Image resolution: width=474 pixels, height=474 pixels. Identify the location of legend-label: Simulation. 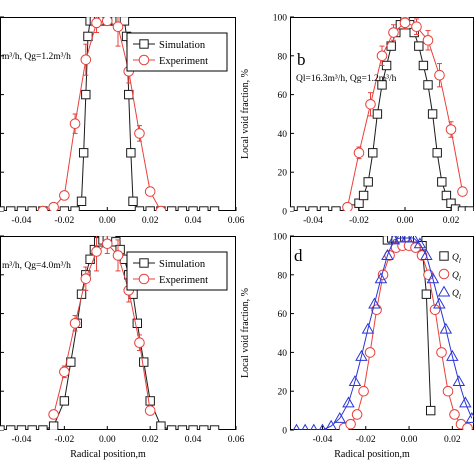
(182, 264).